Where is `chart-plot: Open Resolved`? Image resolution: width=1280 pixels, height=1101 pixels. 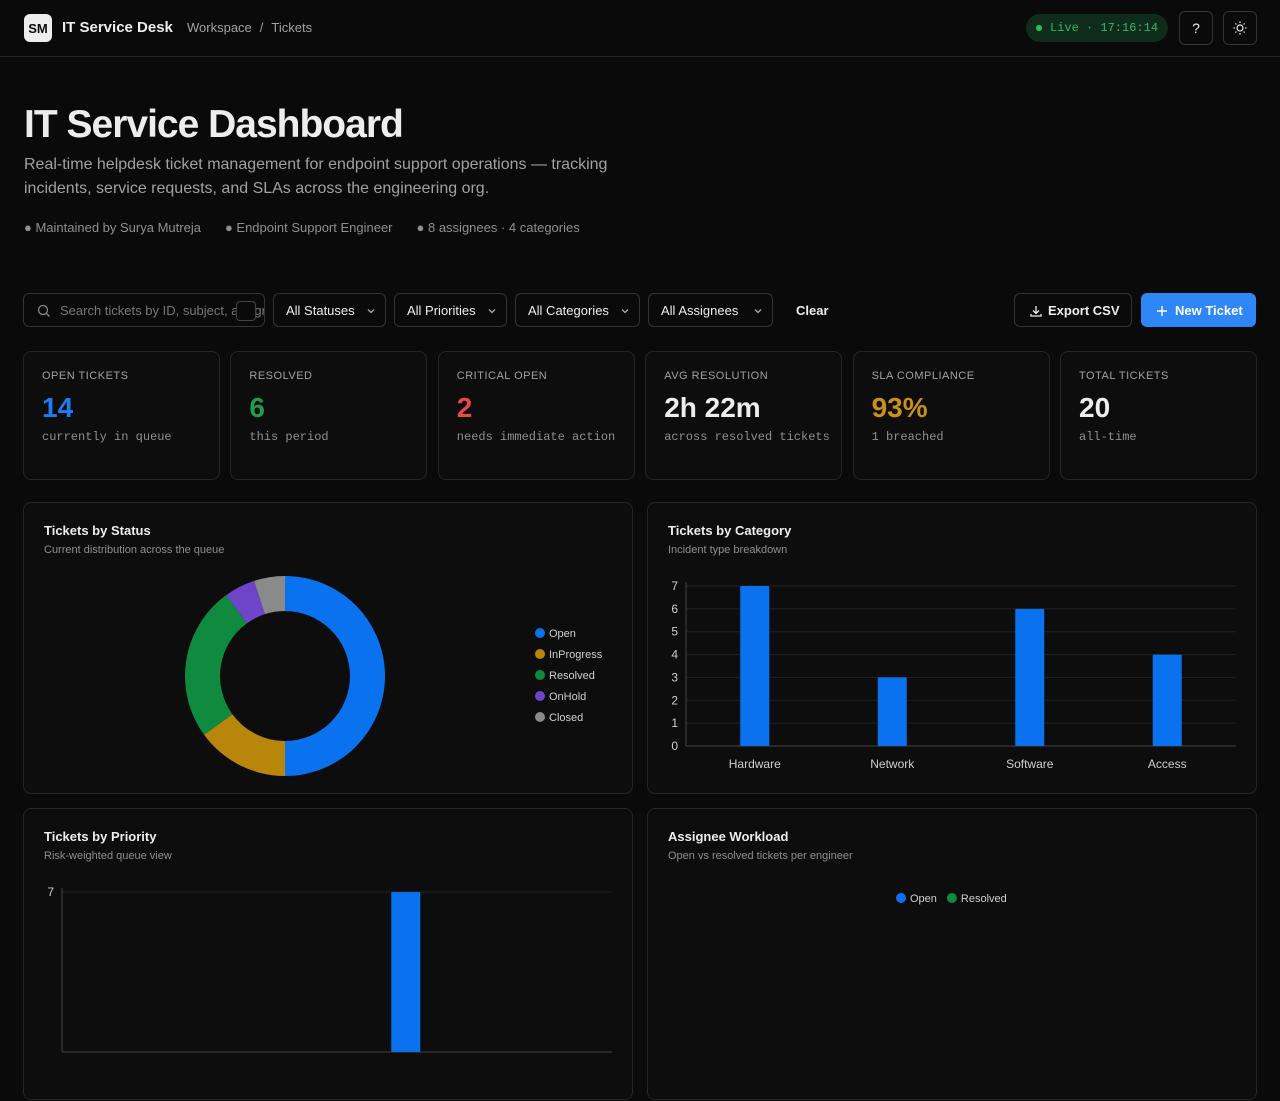 chart-plot: Open Resolved is located at coordinates (951, 899).